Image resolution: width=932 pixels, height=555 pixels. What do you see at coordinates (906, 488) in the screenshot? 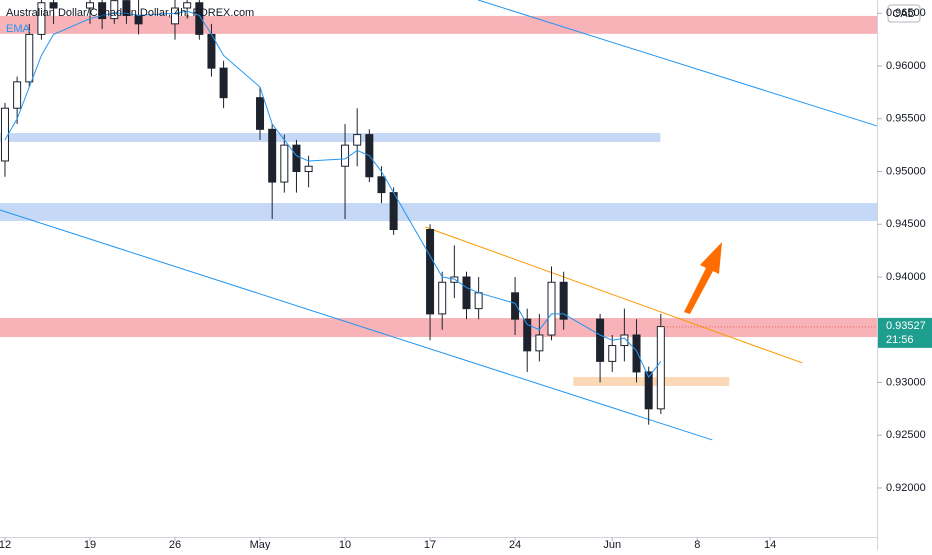
I see `y-tick-label: 0.92000` at bounding box center [906, 488].